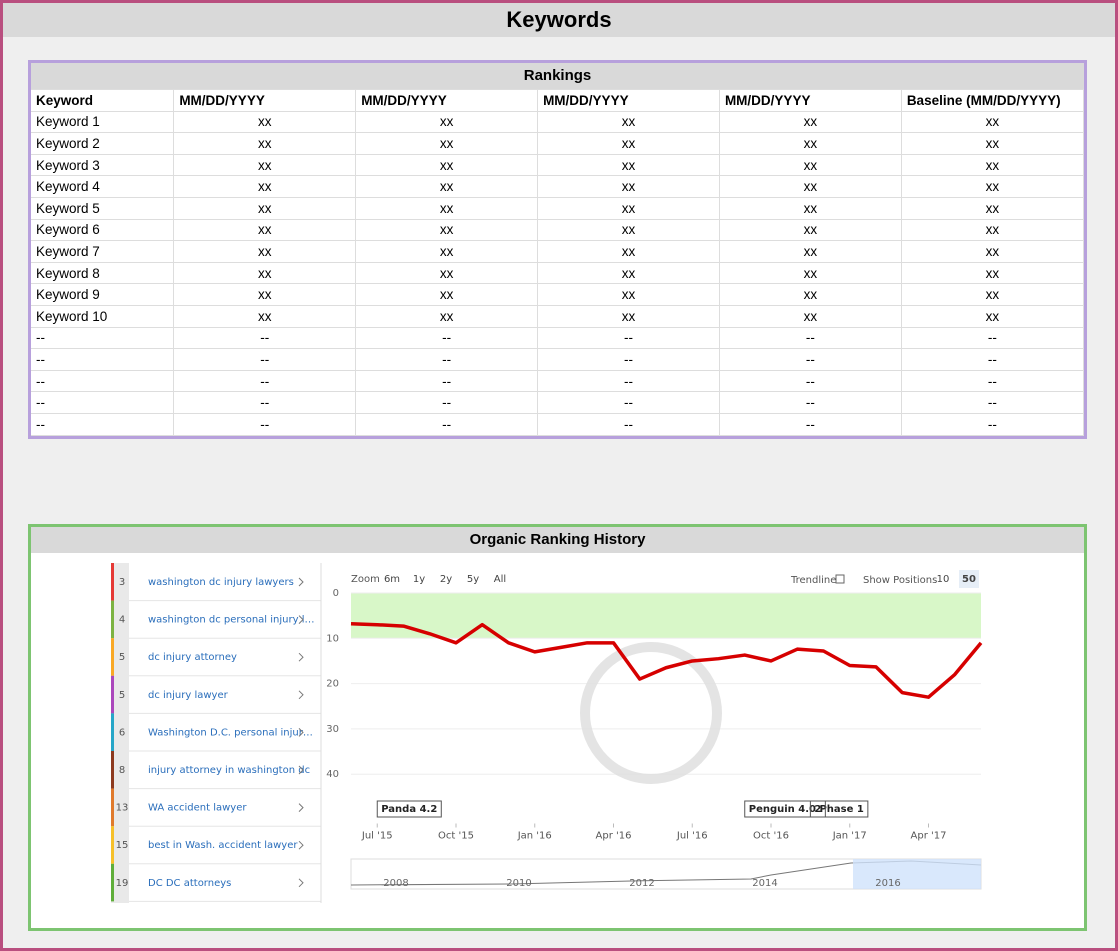  Describe the element at coordinates (103, 251) in the screenshot. I see `table-cell: Keyword 7` at that location.